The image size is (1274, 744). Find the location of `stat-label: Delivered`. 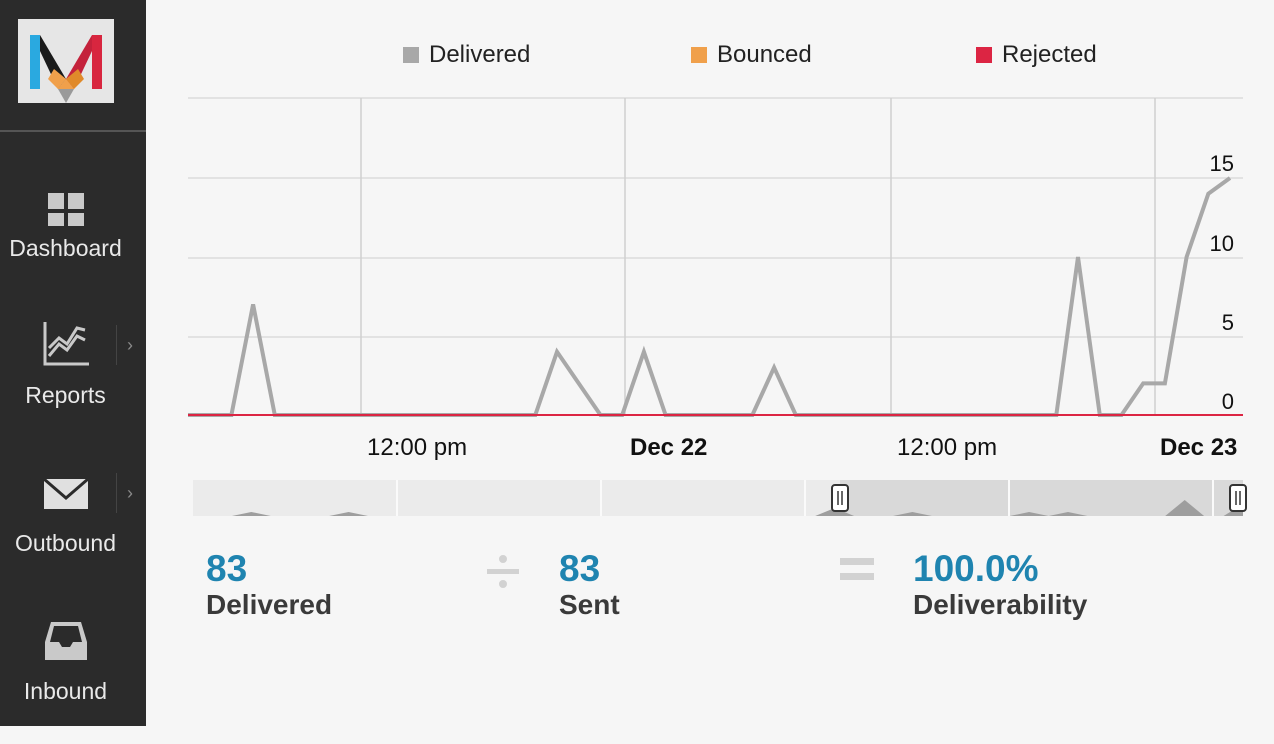

stat-label: Delivered is located at coordinates (269, 604).